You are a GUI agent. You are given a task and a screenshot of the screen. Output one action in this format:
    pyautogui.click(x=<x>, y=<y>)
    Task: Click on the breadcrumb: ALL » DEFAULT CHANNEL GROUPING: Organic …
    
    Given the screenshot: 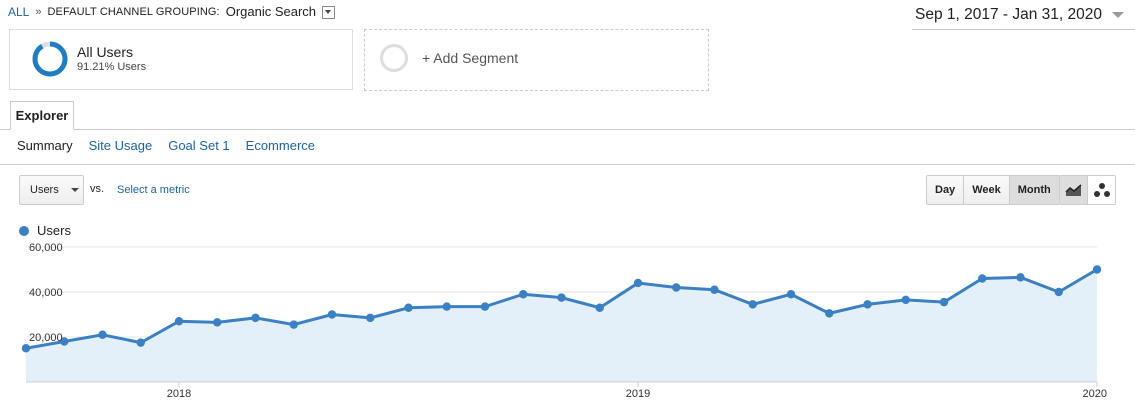 What is the action you would take?
    pyautogui.click(x=172, y=11)
    